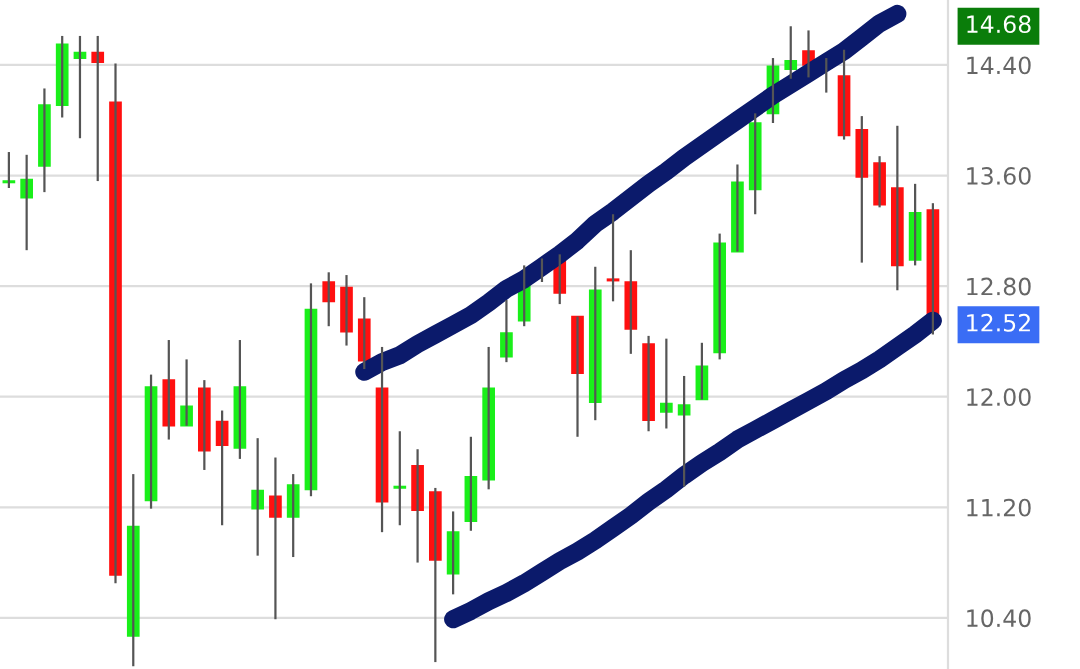  I want to click on candlestick, so click(400, 478).